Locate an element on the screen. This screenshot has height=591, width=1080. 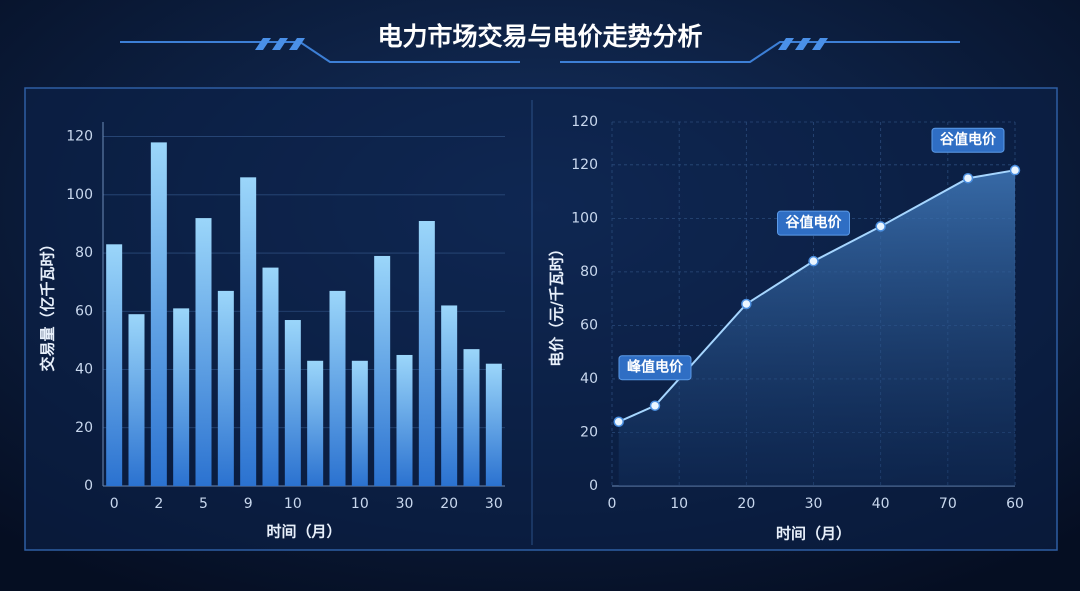
header-decoration is located at coordinates (540, 50).